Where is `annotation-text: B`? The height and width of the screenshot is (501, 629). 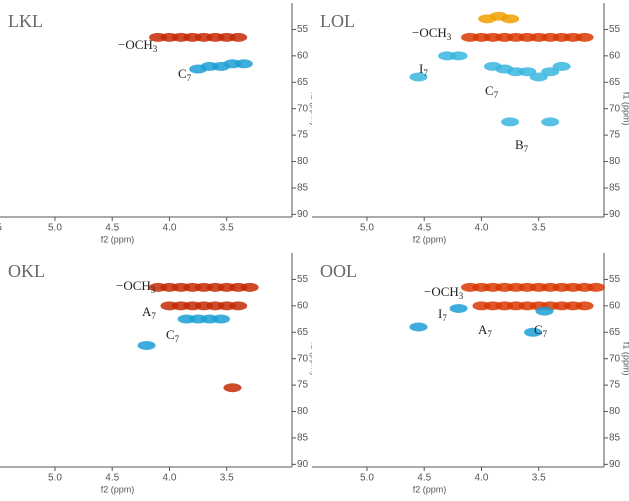 annotation-text: B is located at coordinates (519, 144).